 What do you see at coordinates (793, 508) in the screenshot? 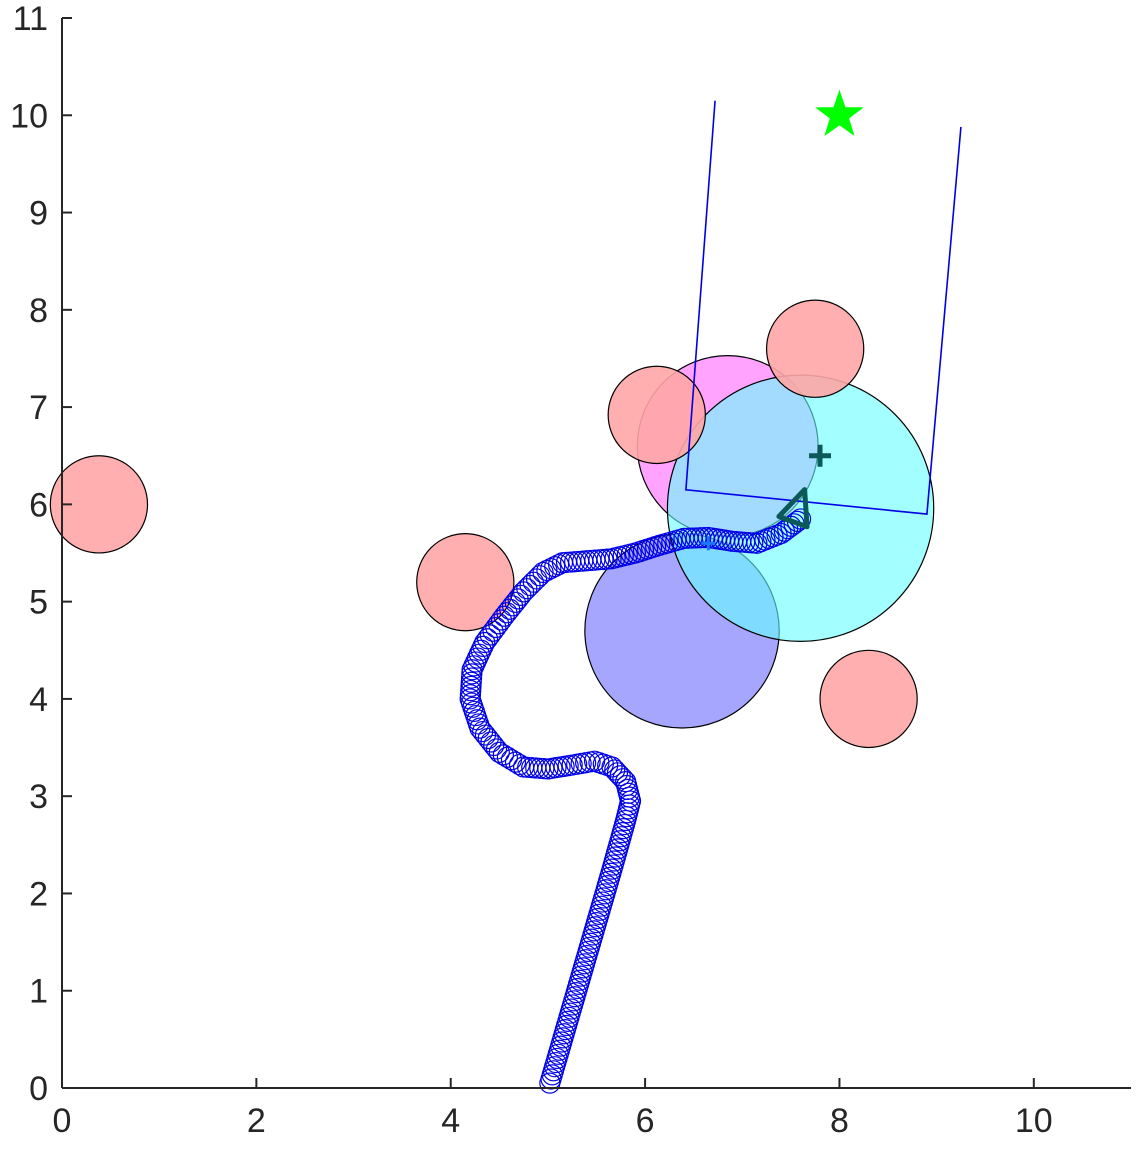
I see `robot-triangle-marker` at bounding box center [793, 508].